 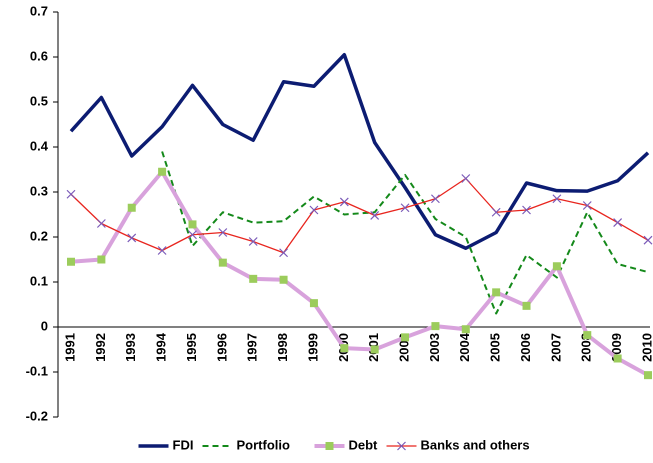 What do you see at coordinates (555, 347) in the screenshot?
I see `x-tick-label: 2007` at bounding box center [555, 347].